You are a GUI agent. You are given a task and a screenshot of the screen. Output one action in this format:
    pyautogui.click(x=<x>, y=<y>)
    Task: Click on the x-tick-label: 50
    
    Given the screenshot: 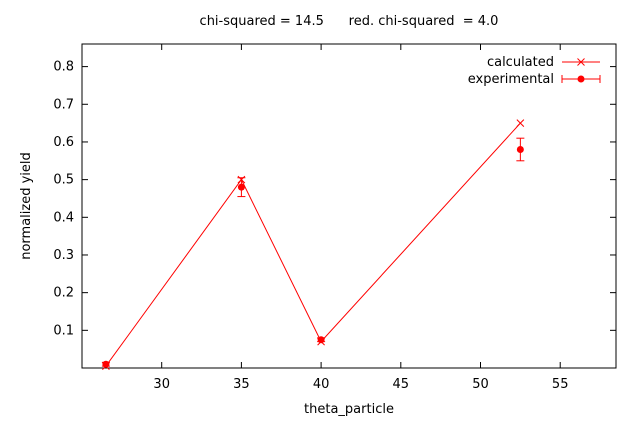 What is the action you would take?
    pyautogui.click(x=480, y=384)
    